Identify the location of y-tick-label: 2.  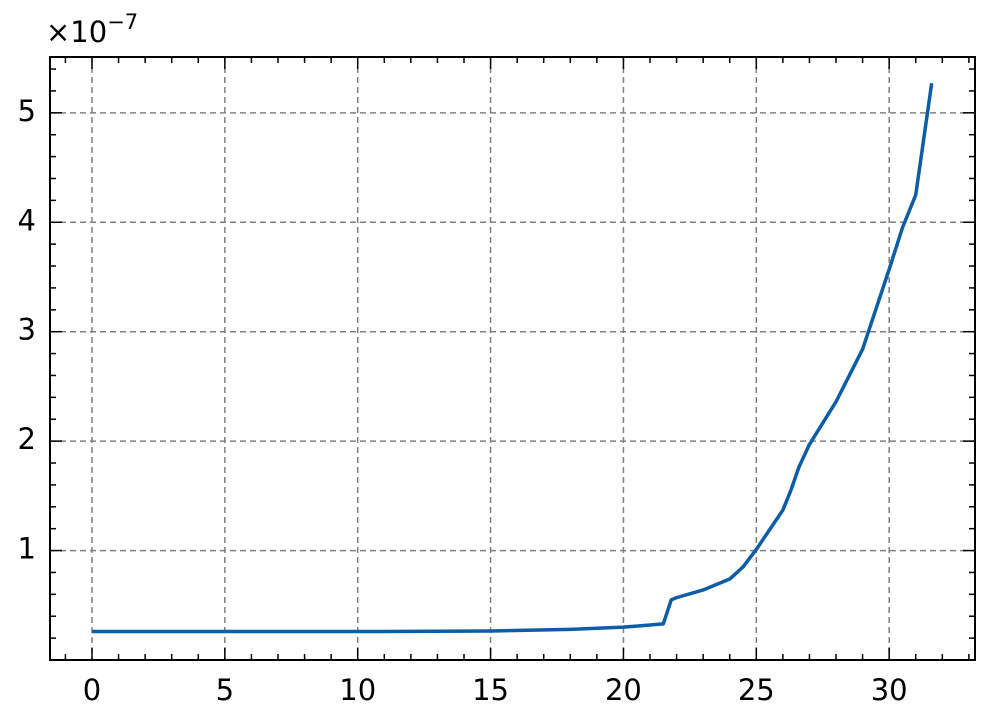
(27, 439).